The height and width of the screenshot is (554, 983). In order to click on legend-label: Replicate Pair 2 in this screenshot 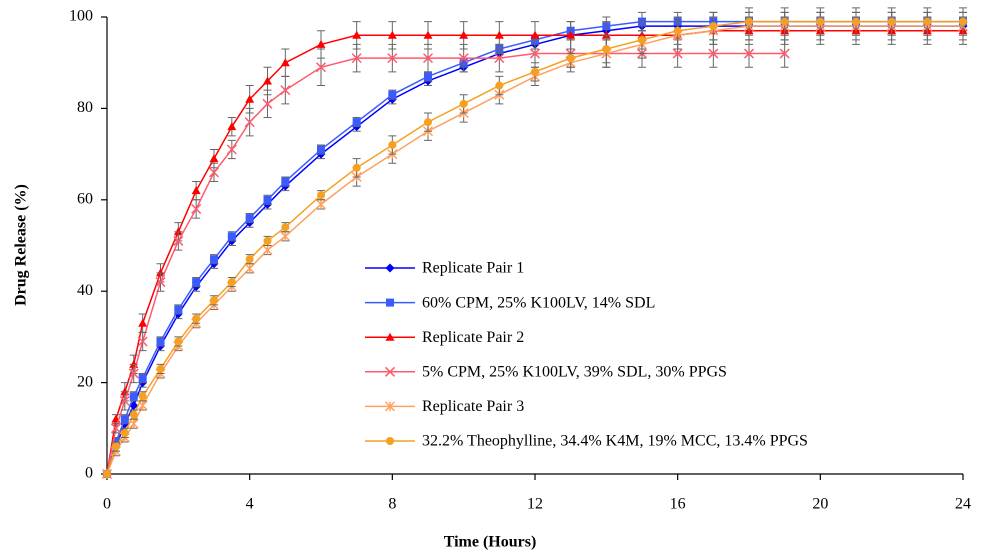, I will do `click(473, 337)`.